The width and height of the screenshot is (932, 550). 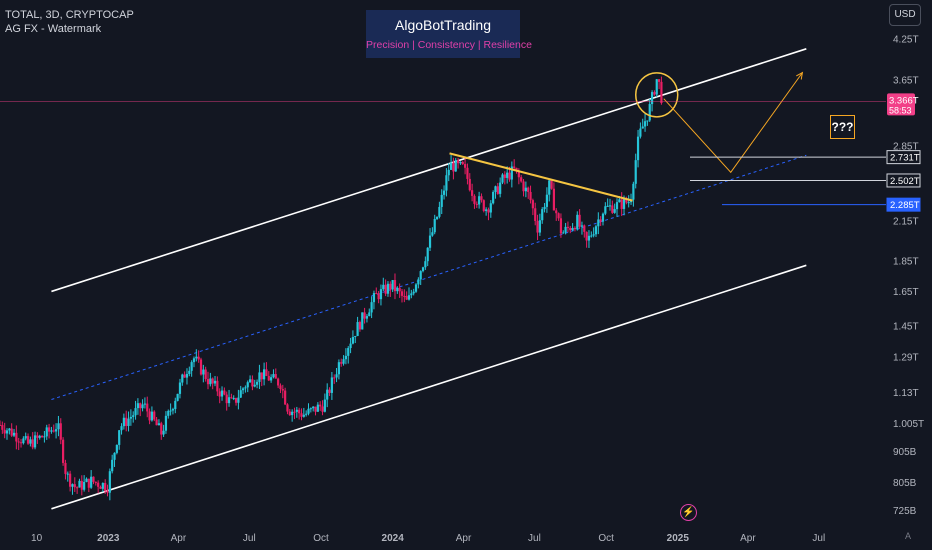 What do you see at coordinates (37, 538) in the screenshot?
I see `x-tick-label: 10` at bounding box center [37, 538].